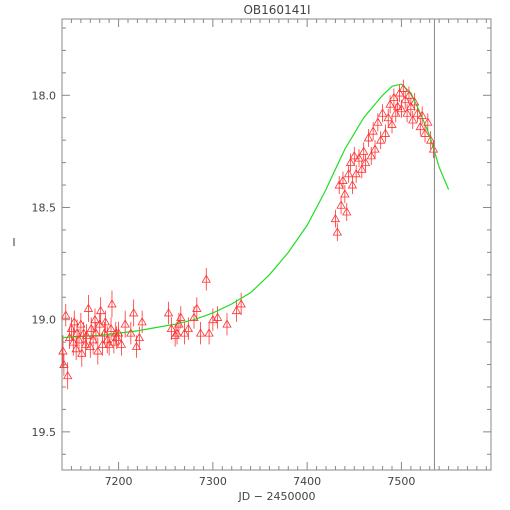 The height and width of the screenshot is (510, 510). I want to click on y-tick-label: 19.0, so click(44, 320).